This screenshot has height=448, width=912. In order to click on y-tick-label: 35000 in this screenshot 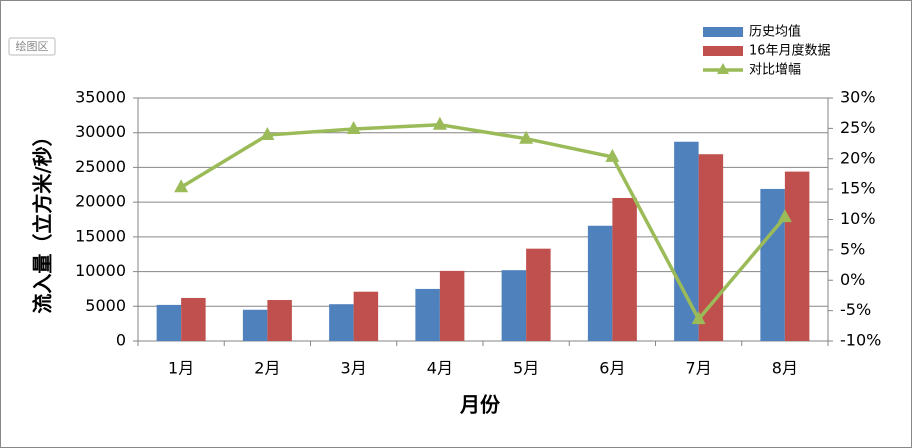, I will do `click(100, 97)`.